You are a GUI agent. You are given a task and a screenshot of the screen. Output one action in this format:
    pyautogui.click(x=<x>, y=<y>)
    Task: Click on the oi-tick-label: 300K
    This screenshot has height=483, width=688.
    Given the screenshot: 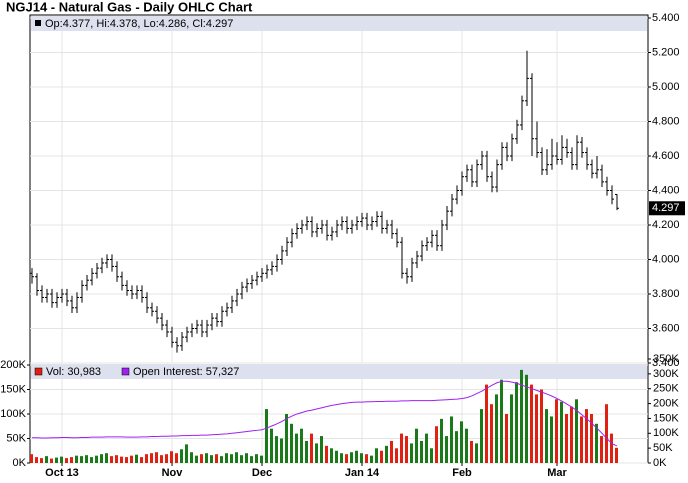 What is the action you would take?
    pyautogui.click(x=666, y=374)
    